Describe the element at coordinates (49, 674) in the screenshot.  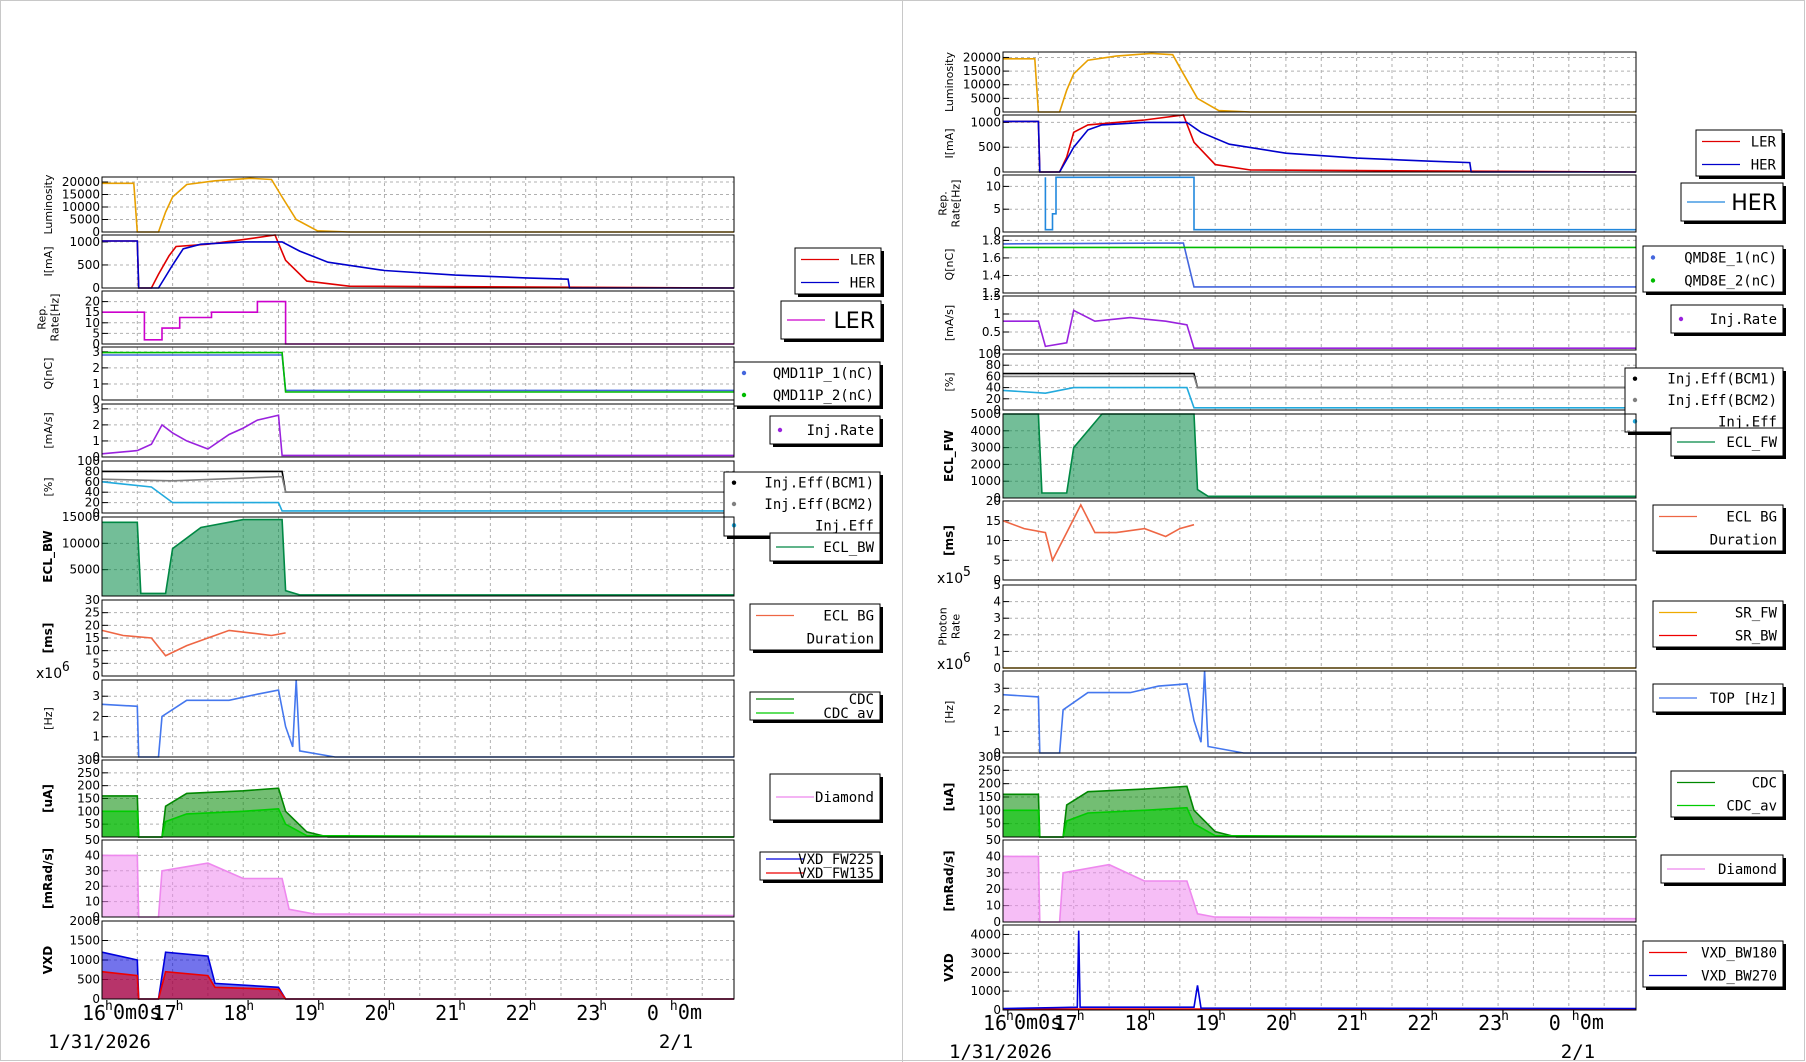
I see `y-multiplier: x10` at that location.